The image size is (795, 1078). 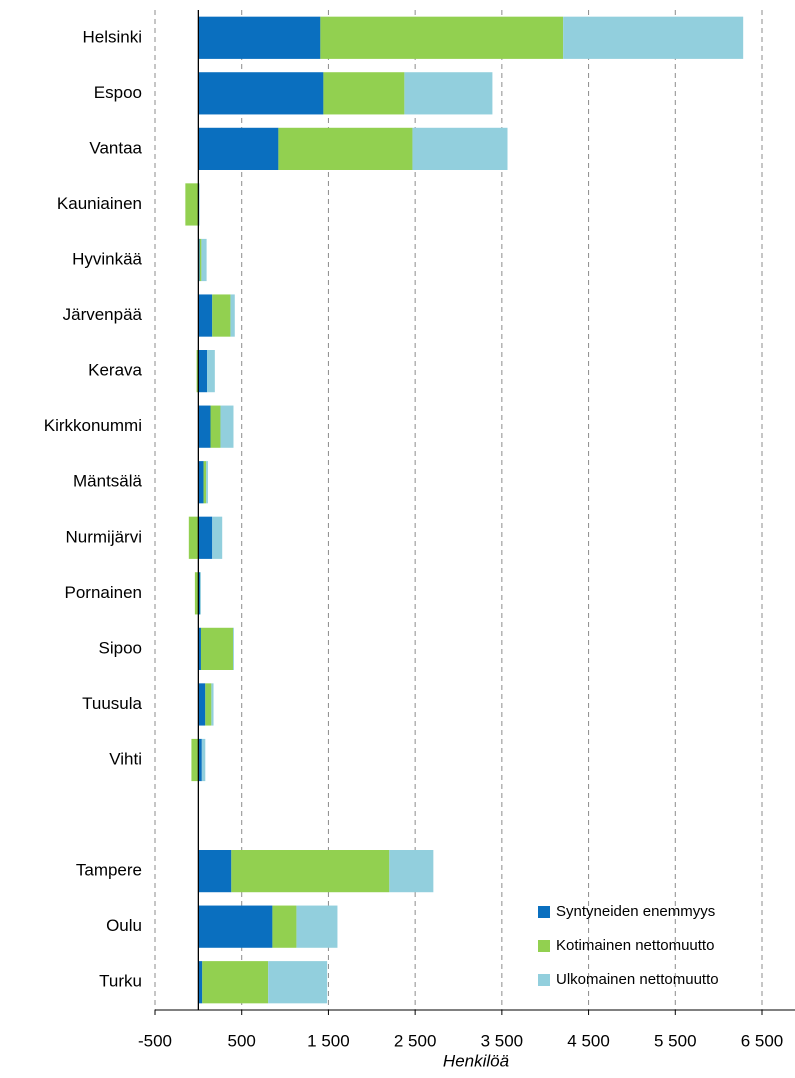 What do you see at coordinates (762, 1040) in the screenshot?
I see `x-tick-label: 6 500` at bounding box center [762, 1040].